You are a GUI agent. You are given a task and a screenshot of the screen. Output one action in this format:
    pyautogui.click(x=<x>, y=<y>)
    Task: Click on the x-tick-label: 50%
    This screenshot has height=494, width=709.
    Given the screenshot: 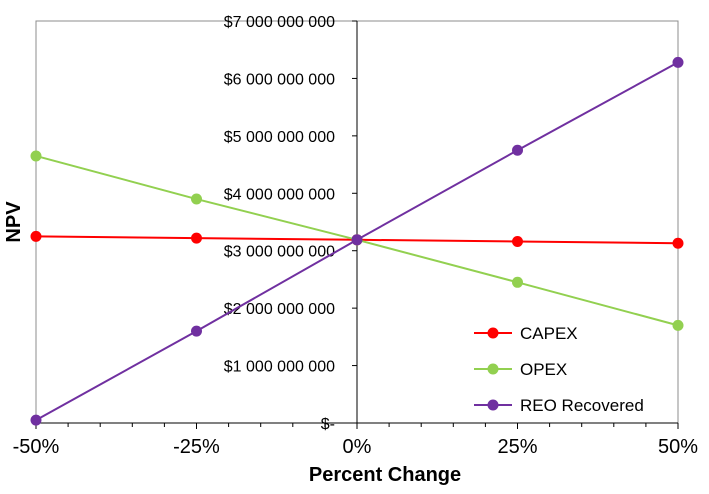 What is the action you would take?
    pyautogui.click(x=678, y=447)
    